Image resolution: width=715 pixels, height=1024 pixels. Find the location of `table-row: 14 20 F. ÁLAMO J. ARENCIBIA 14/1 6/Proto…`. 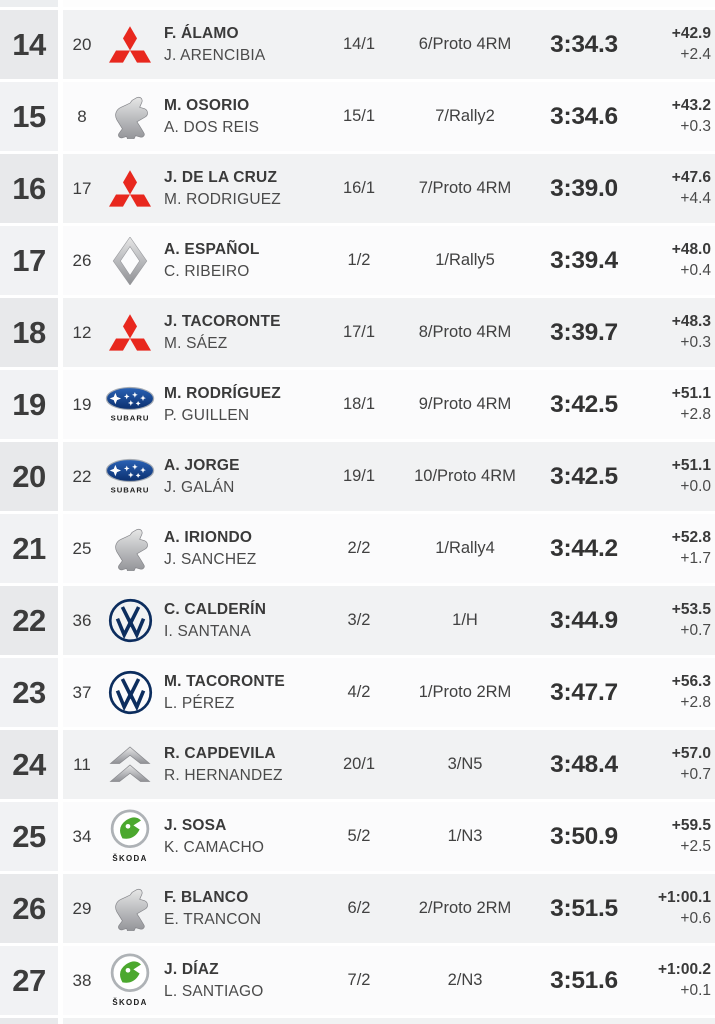

table-row: 14 20 F. ÁLAMO J. ARENCIBIA 14/1 6/Proto… is located at coordinates (357, 44).